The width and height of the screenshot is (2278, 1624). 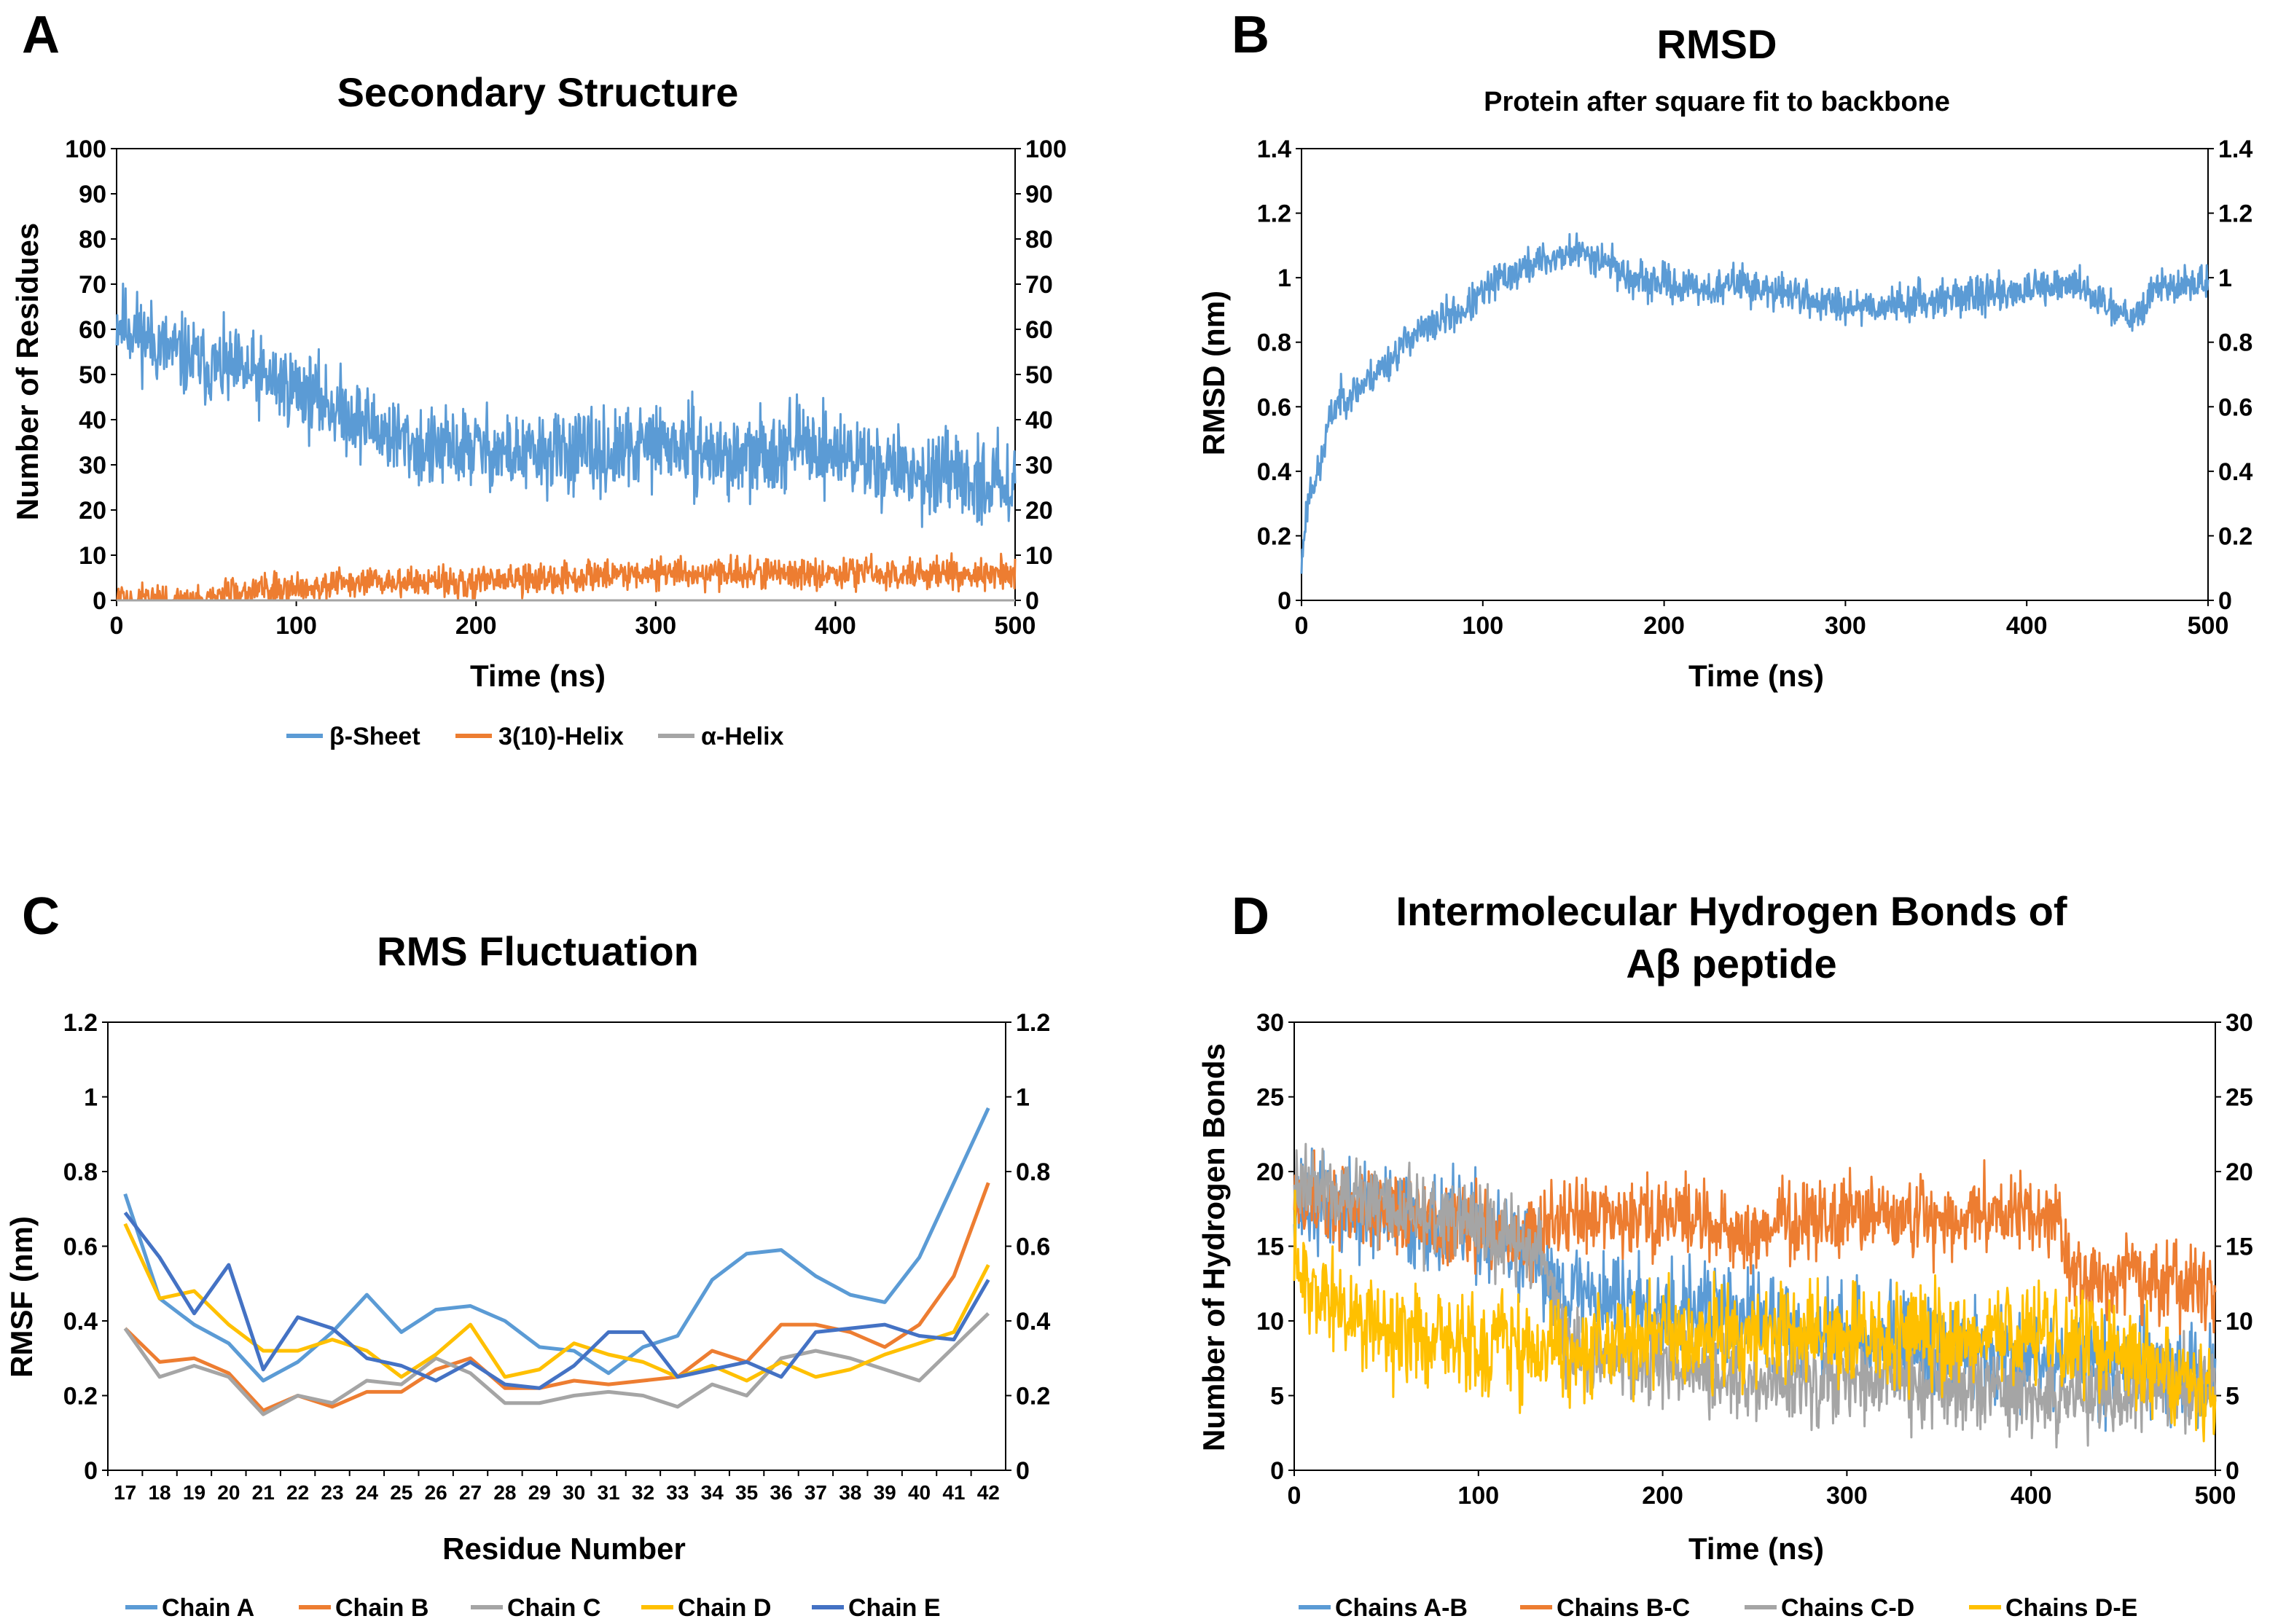 What do you see at coordinates (208, 1608) in the screenshot?
I see `legend-label-chain-a: Chain A` at bounding box center [208, 1608].